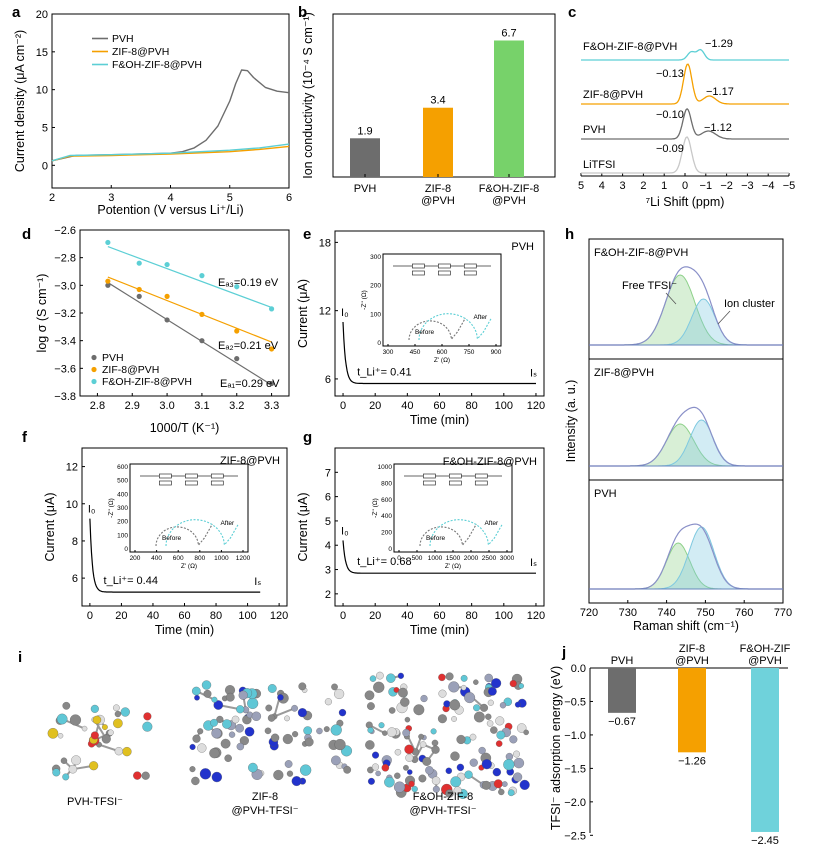 The height and width of the screenshot is (846, 820). I want to click on panel-c-trace-label: F&OH-ZIF-8@PVH, so click(630, 47).